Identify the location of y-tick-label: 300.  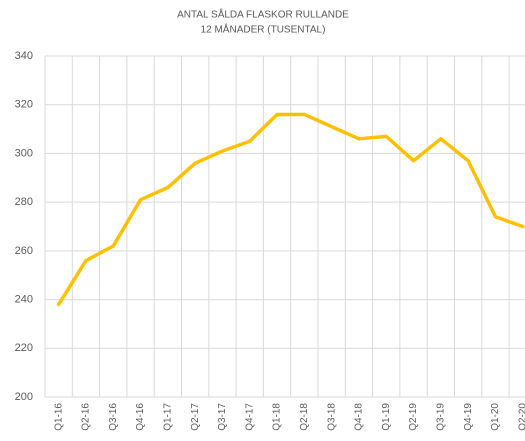
(24, 153).